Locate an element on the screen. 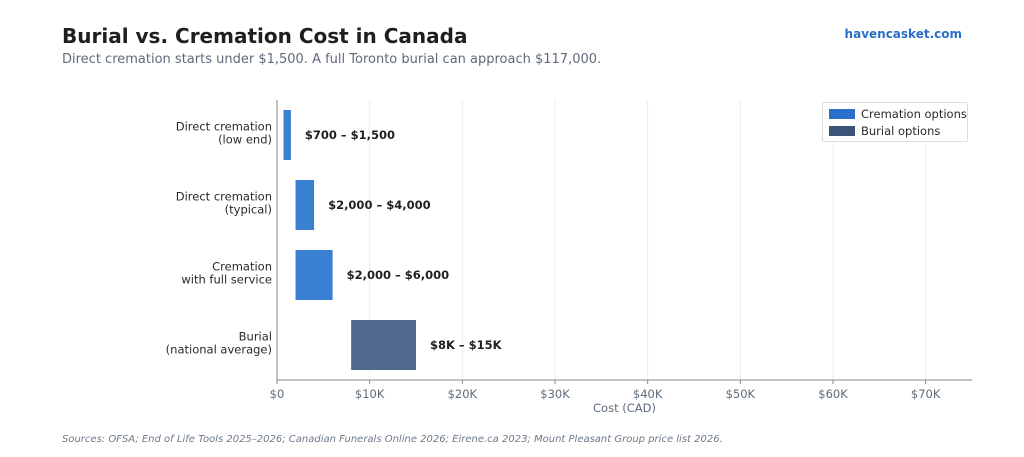  legend-item-burial: Burial options is located at coordinates (884, 131).